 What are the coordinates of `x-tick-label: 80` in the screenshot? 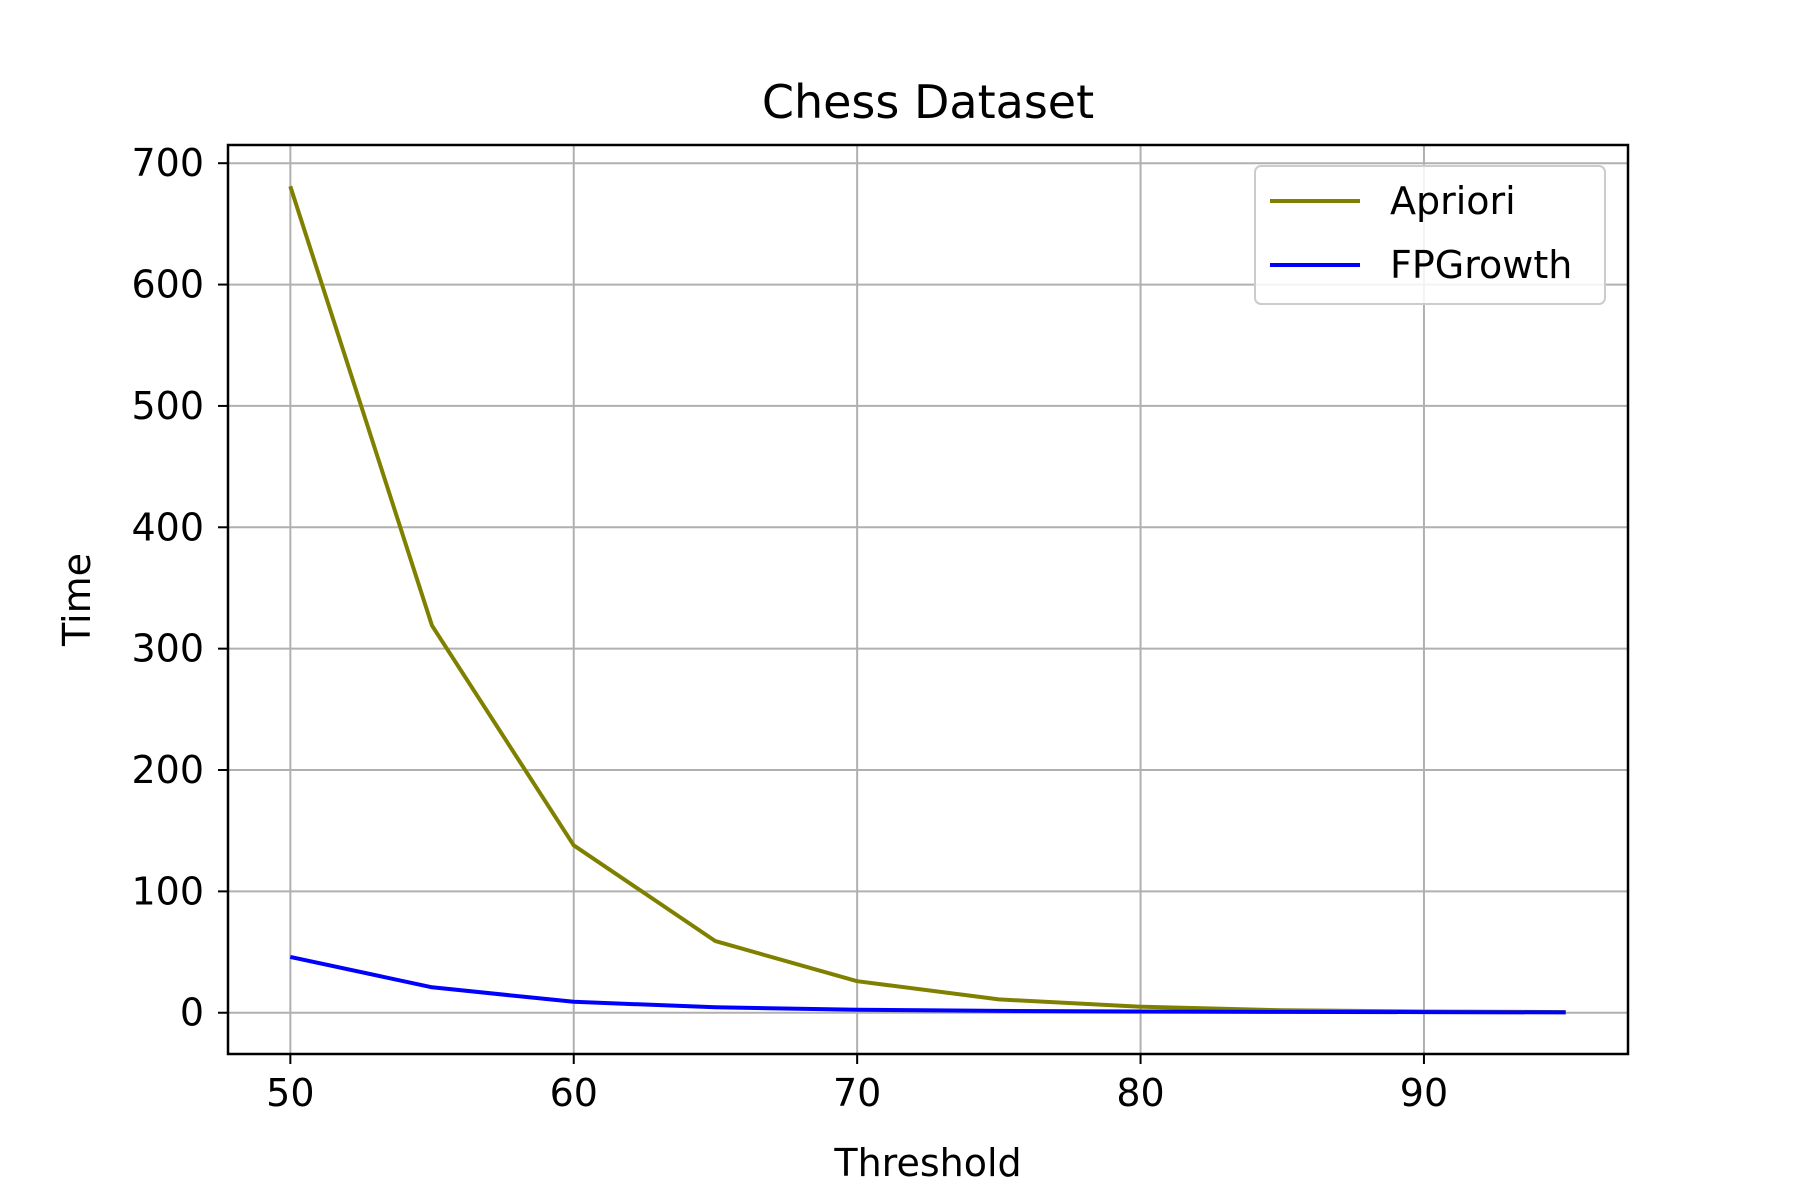 It's located at (1140, 1093).